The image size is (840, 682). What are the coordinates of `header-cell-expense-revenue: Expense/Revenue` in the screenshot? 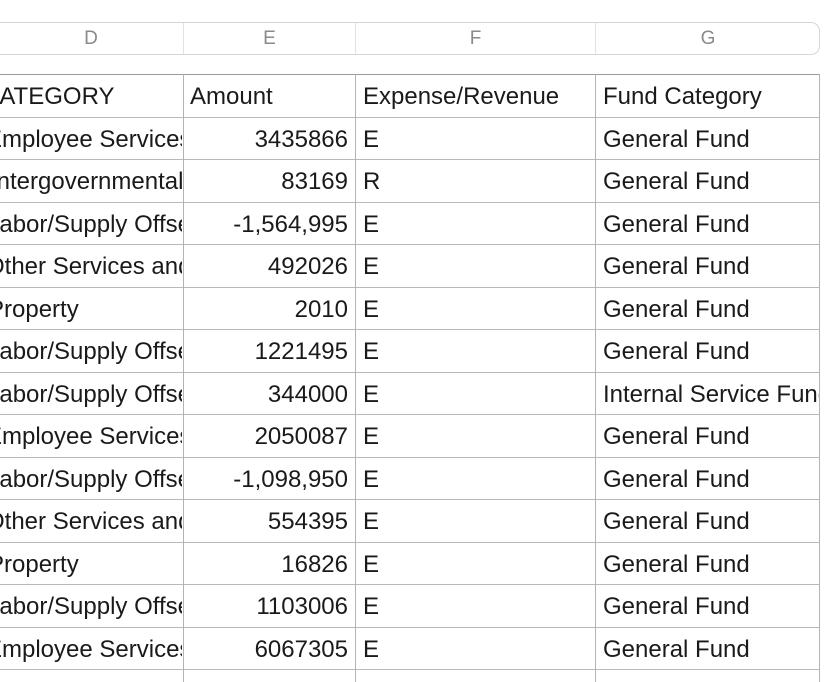 It's located at (461, 96).